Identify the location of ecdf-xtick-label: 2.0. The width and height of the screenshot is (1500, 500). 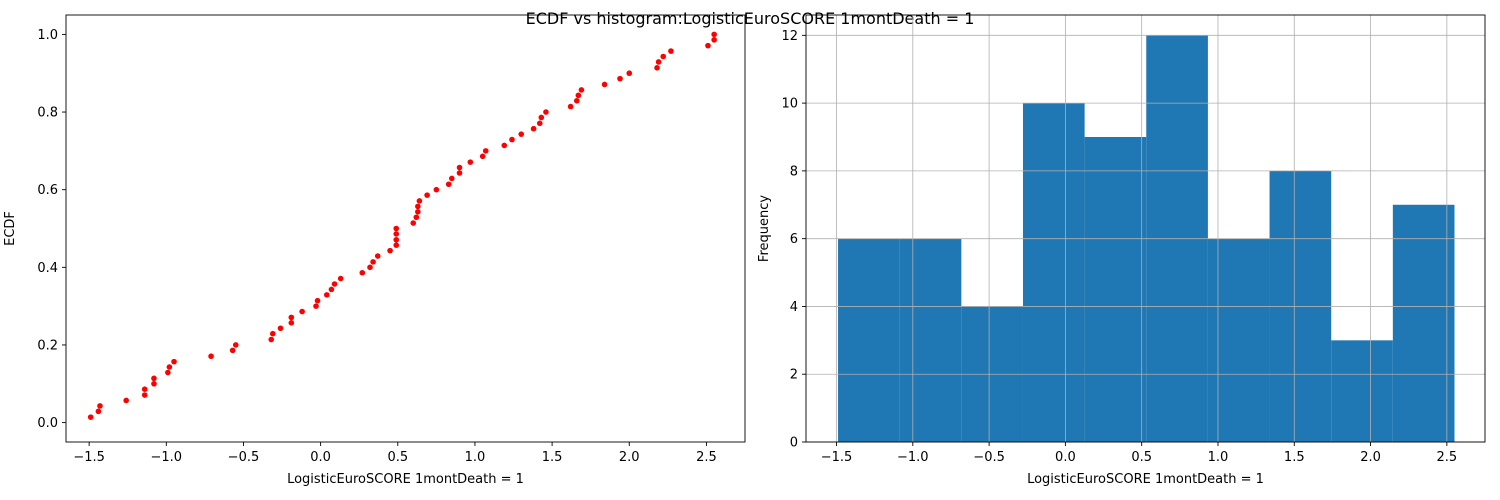
(629, 457).